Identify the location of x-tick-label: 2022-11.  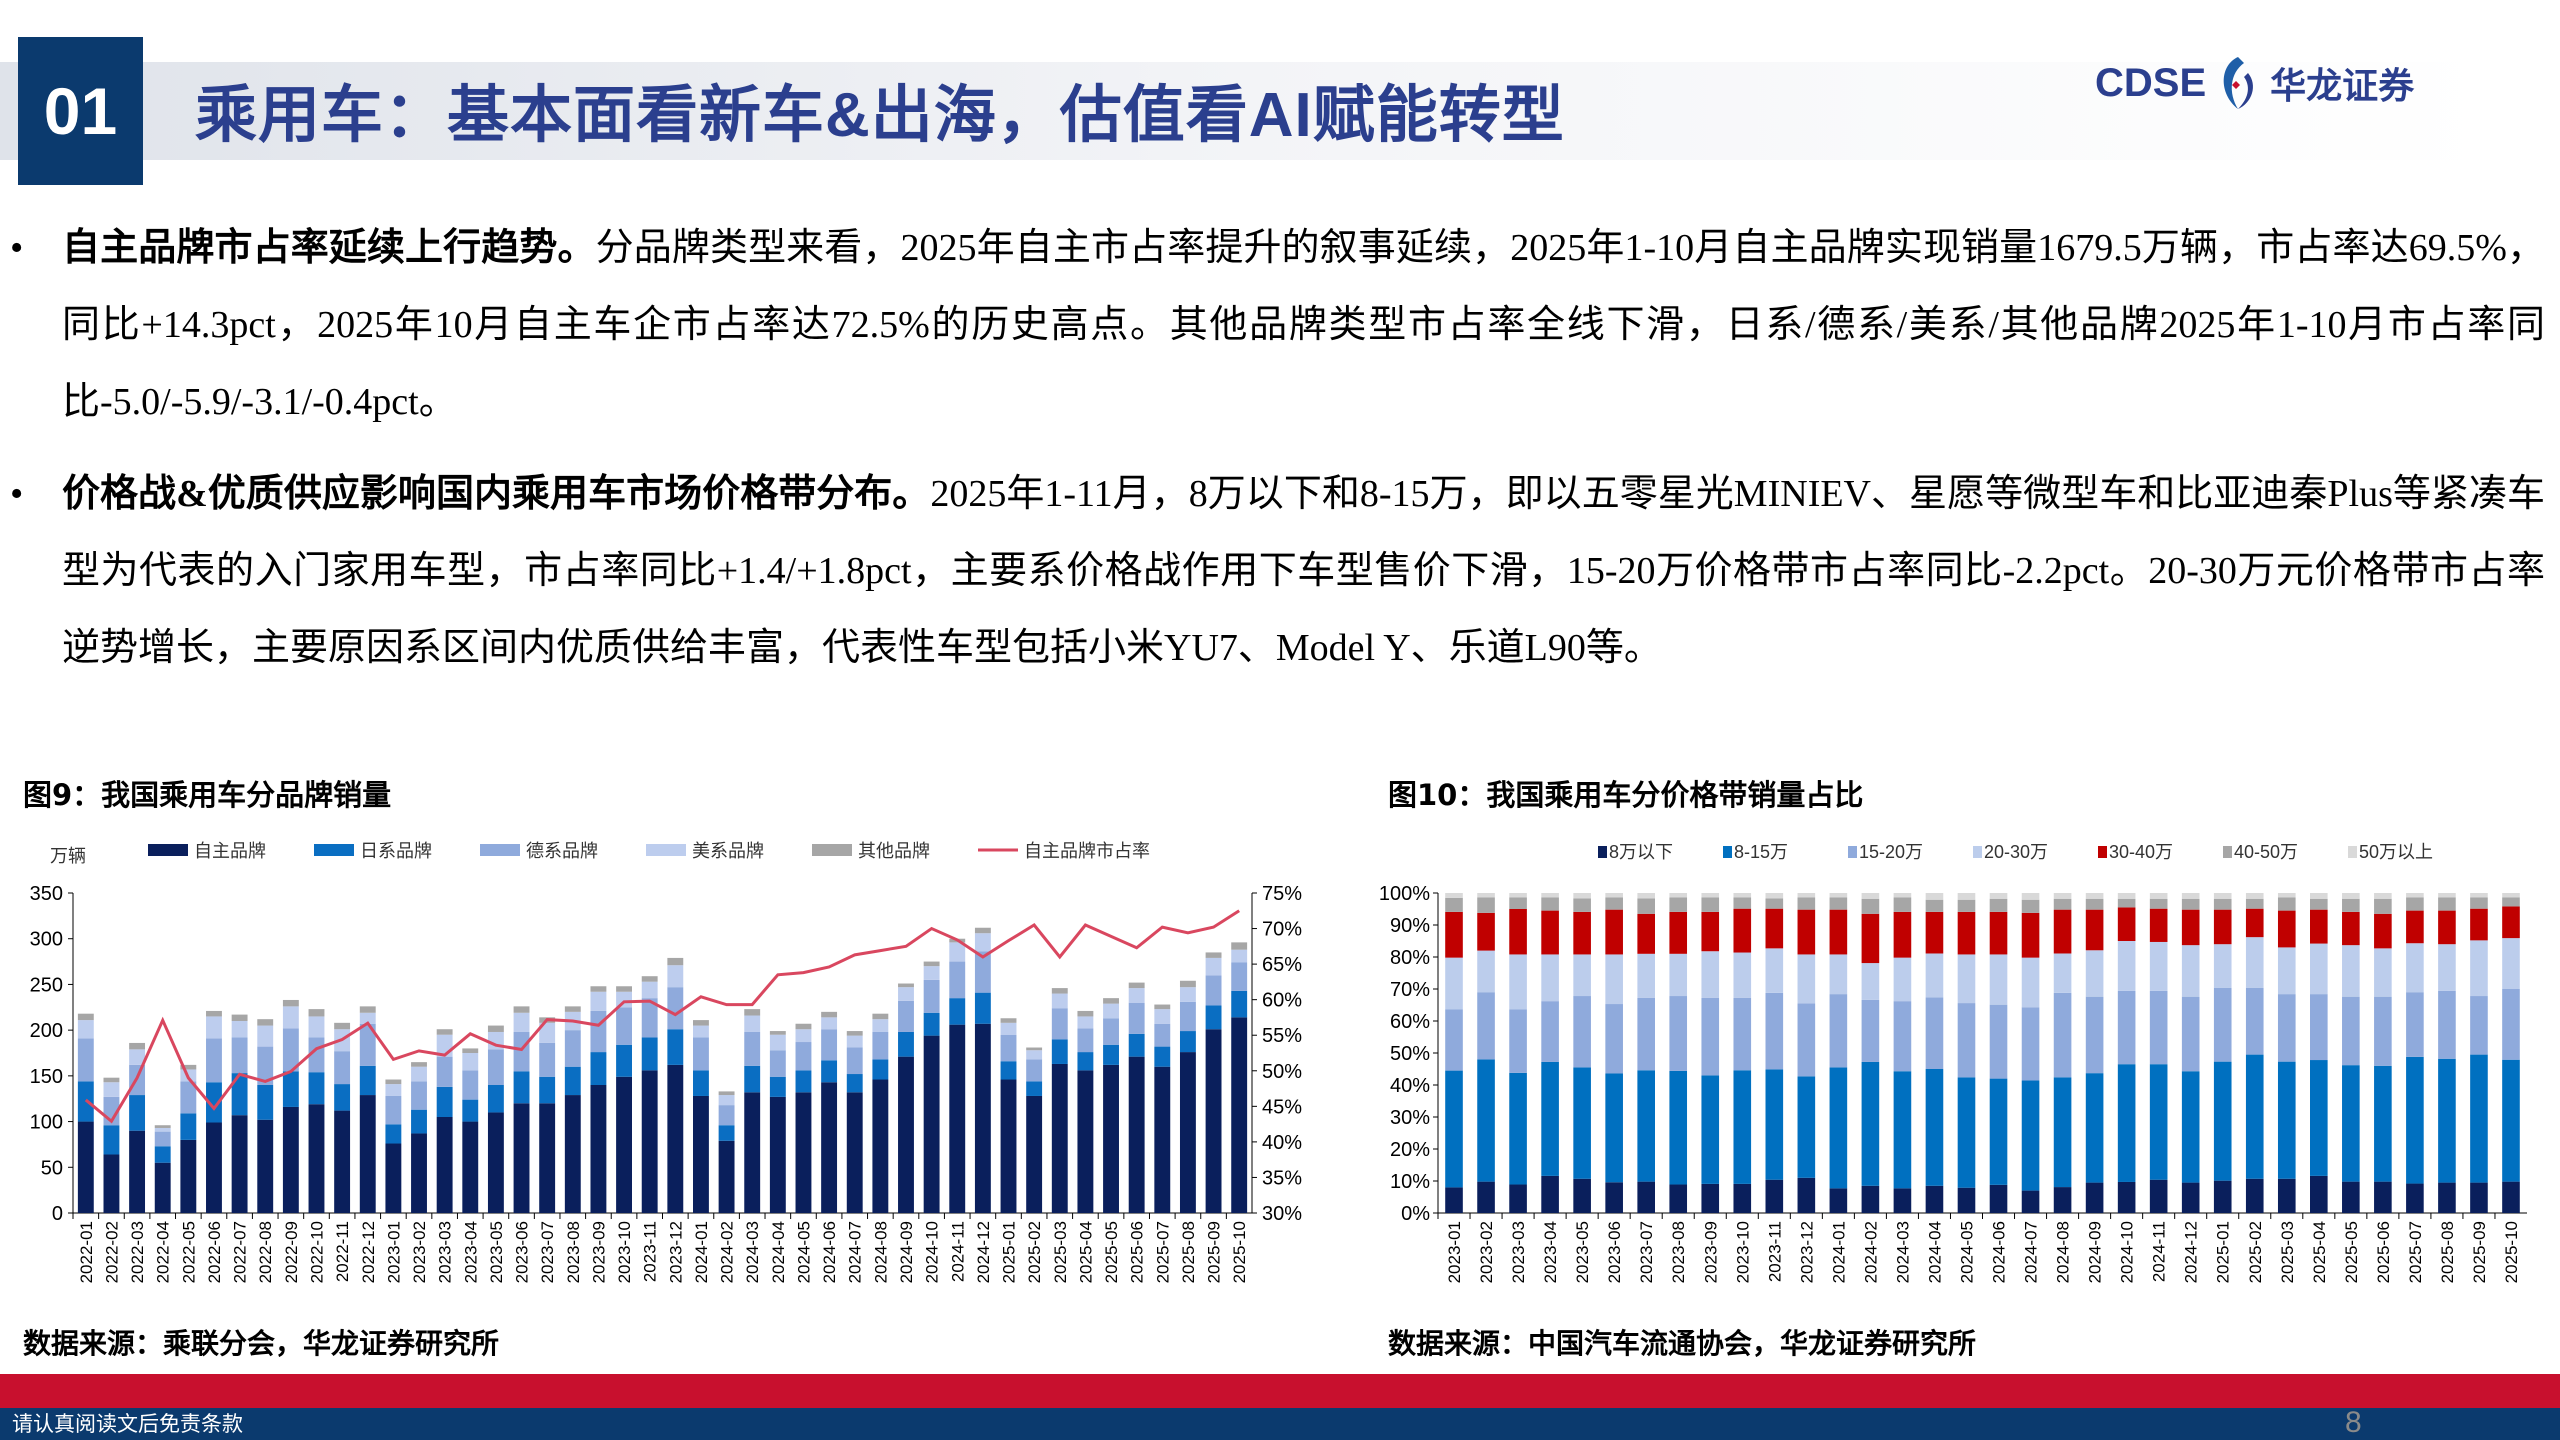
(342, 1251).